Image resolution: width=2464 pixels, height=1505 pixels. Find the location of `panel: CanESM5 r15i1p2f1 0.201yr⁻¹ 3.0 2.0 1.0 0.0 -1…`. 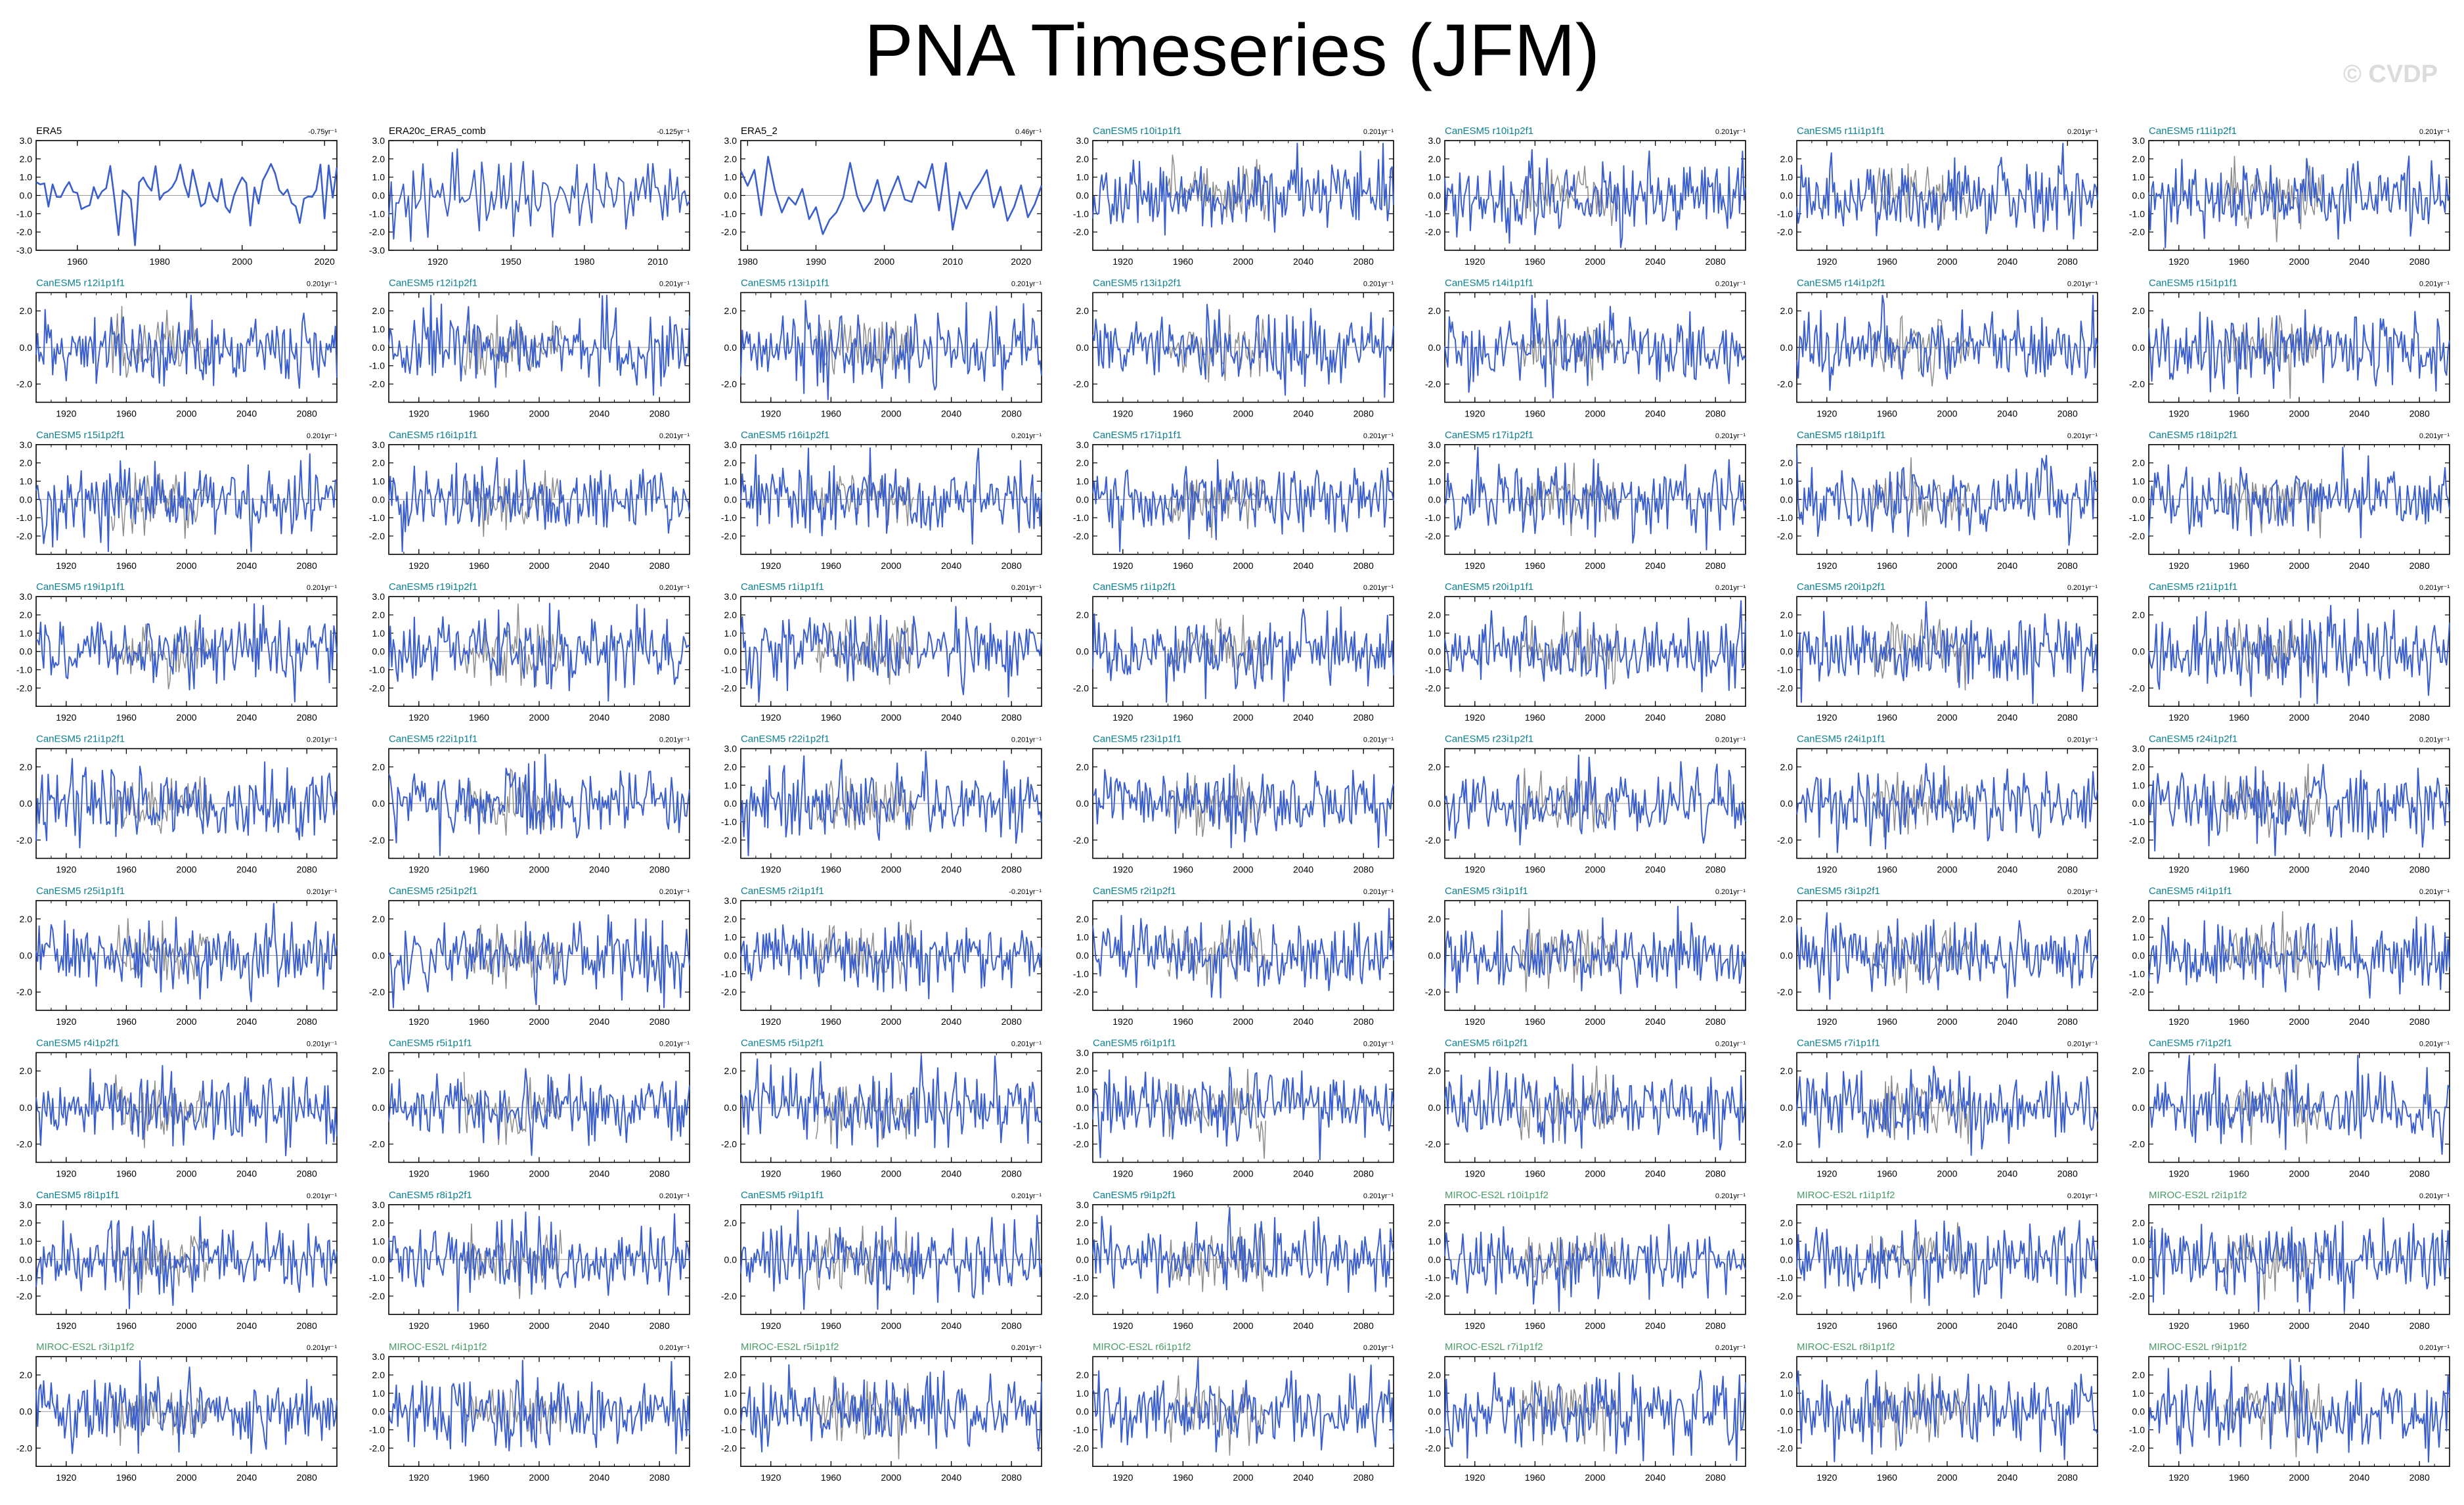

panel: CanESM5 r15i1p2f1 0.201yr⁻¹ 3.0 2.0 1.0 0.0 -1… is located at coordinates (177, 500).